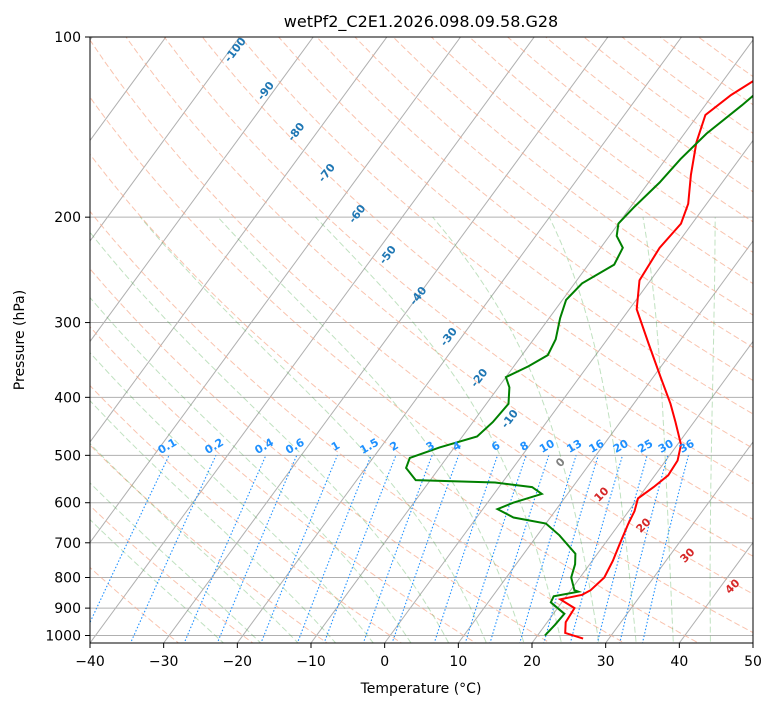  I want to click on x-tick-label: 30, so click(606, 662).